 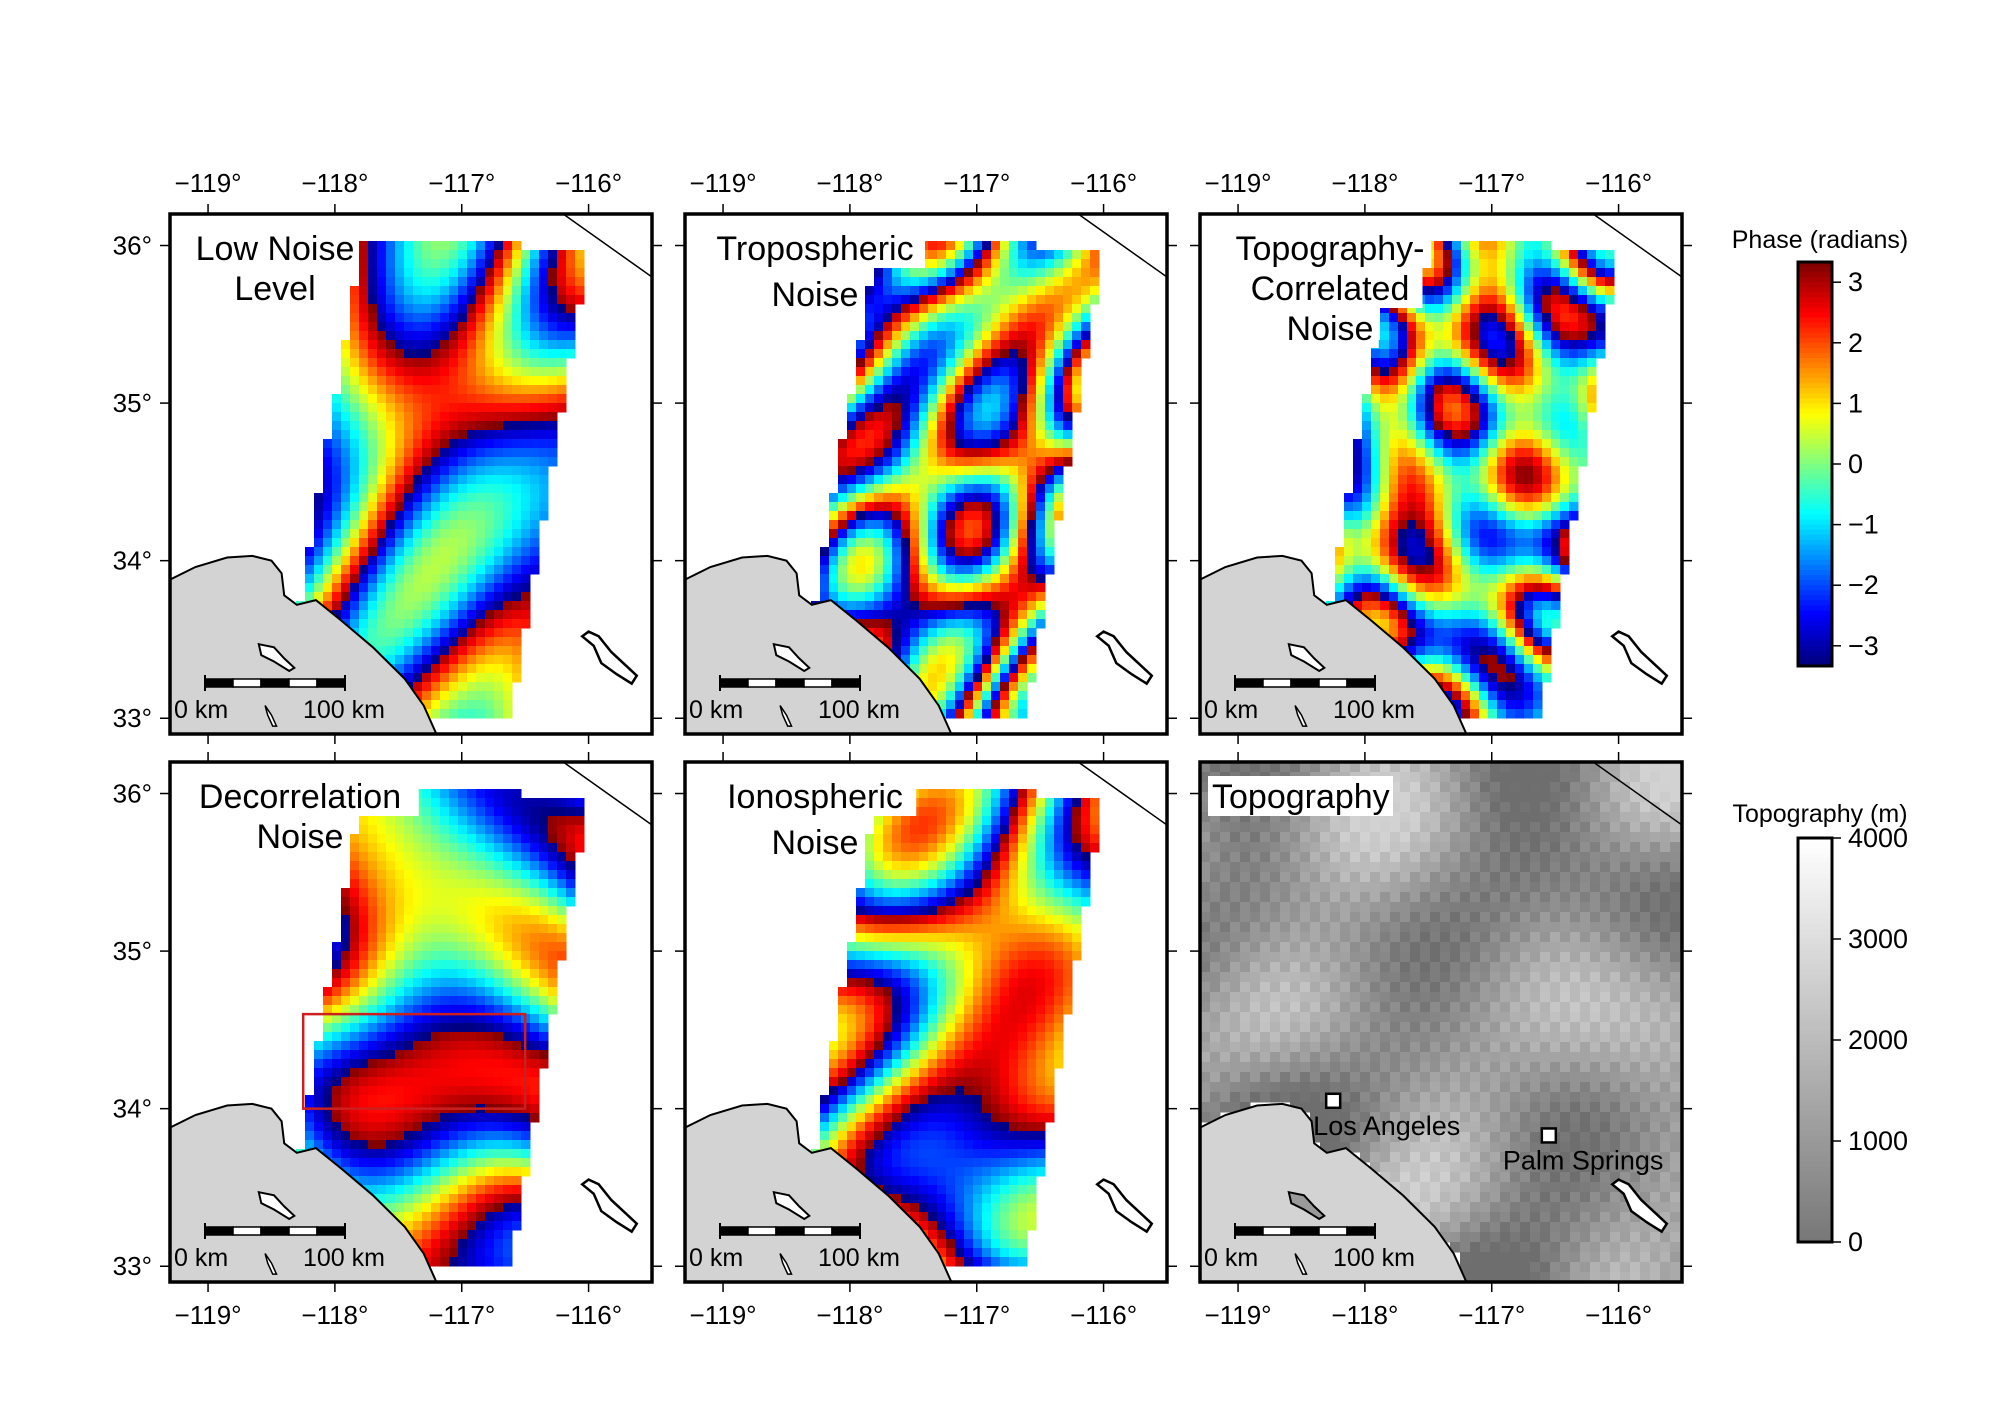 What do you see at coordinates (734, 683) in the screenshot?
I see `scale-segment` at bounding box center [734, 683].